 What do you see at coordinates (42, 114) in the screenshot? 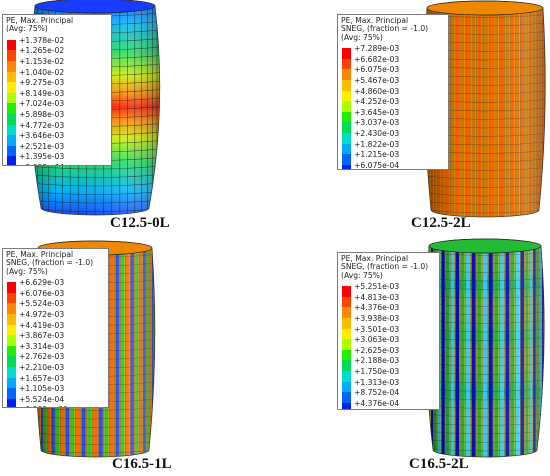
I see `legend-value: +5.898e-03` at bounding box center [42, 114].